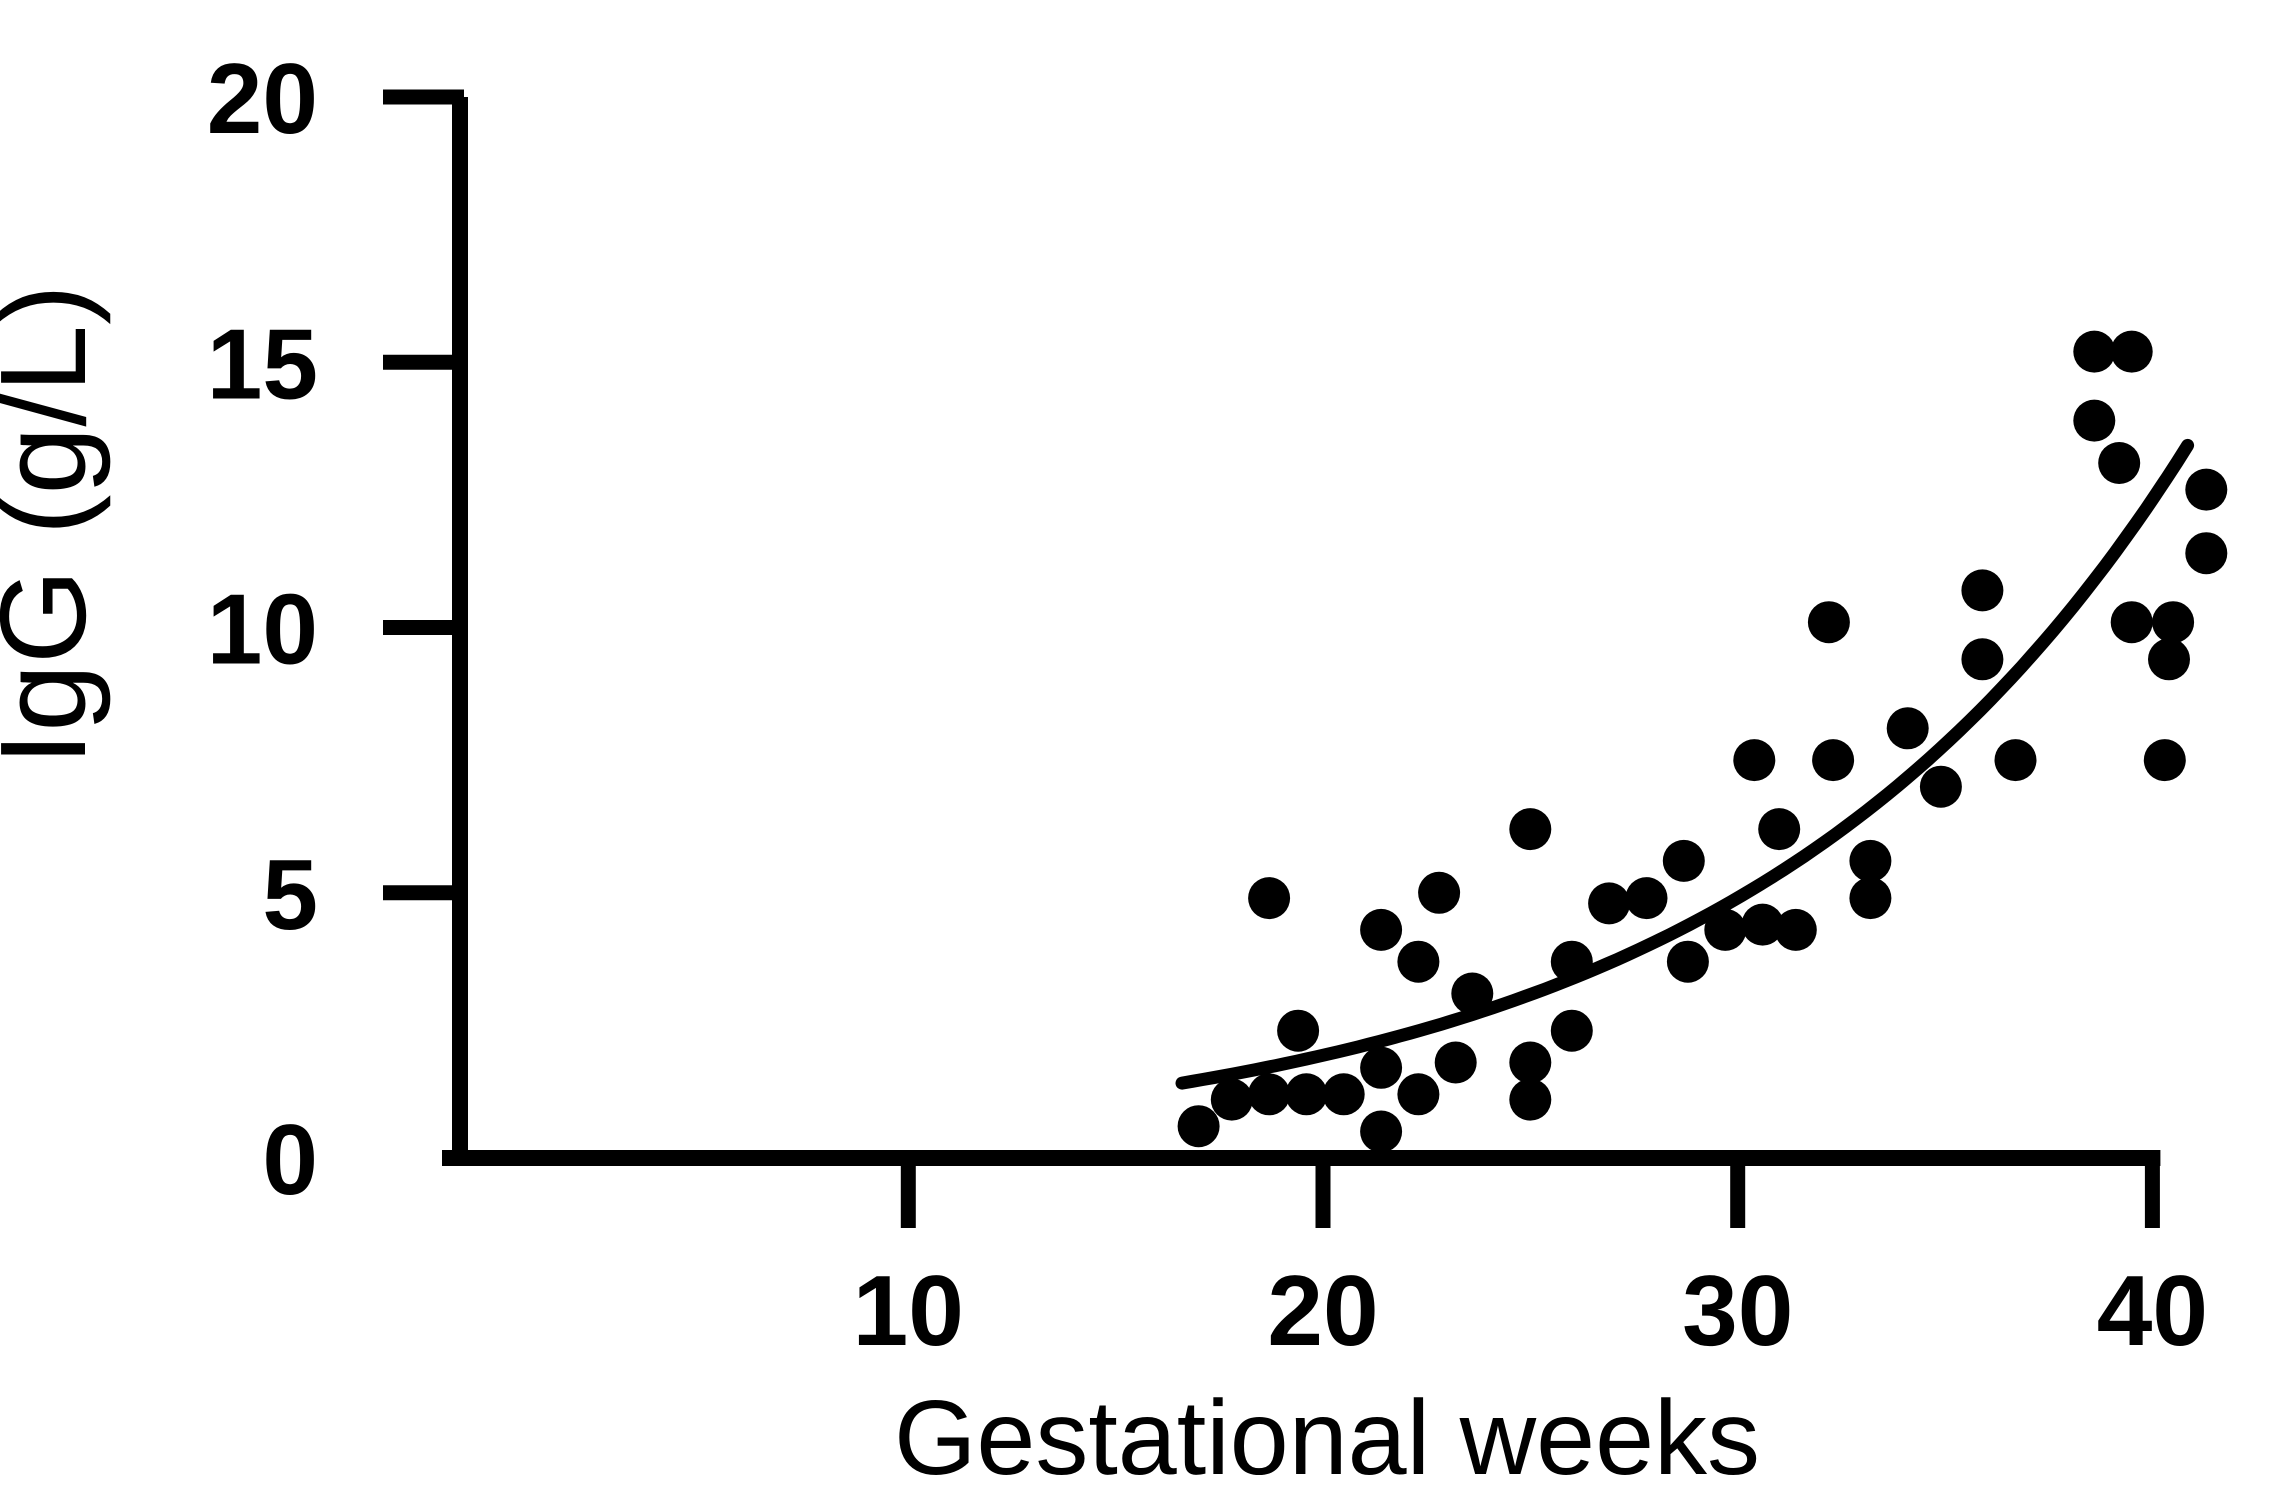 Image resolution: width=2271 pixels, height=1504 pixels. I want to click on x-axis-title: Gestational weeks, so click(1327, 1438).